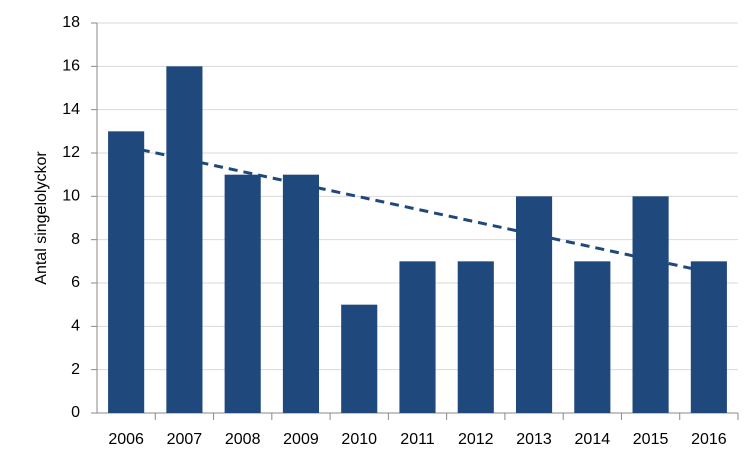 The height and width of the screenshot is (466, 750). I want to click on y-tick-label: 0, so click(75, 412).